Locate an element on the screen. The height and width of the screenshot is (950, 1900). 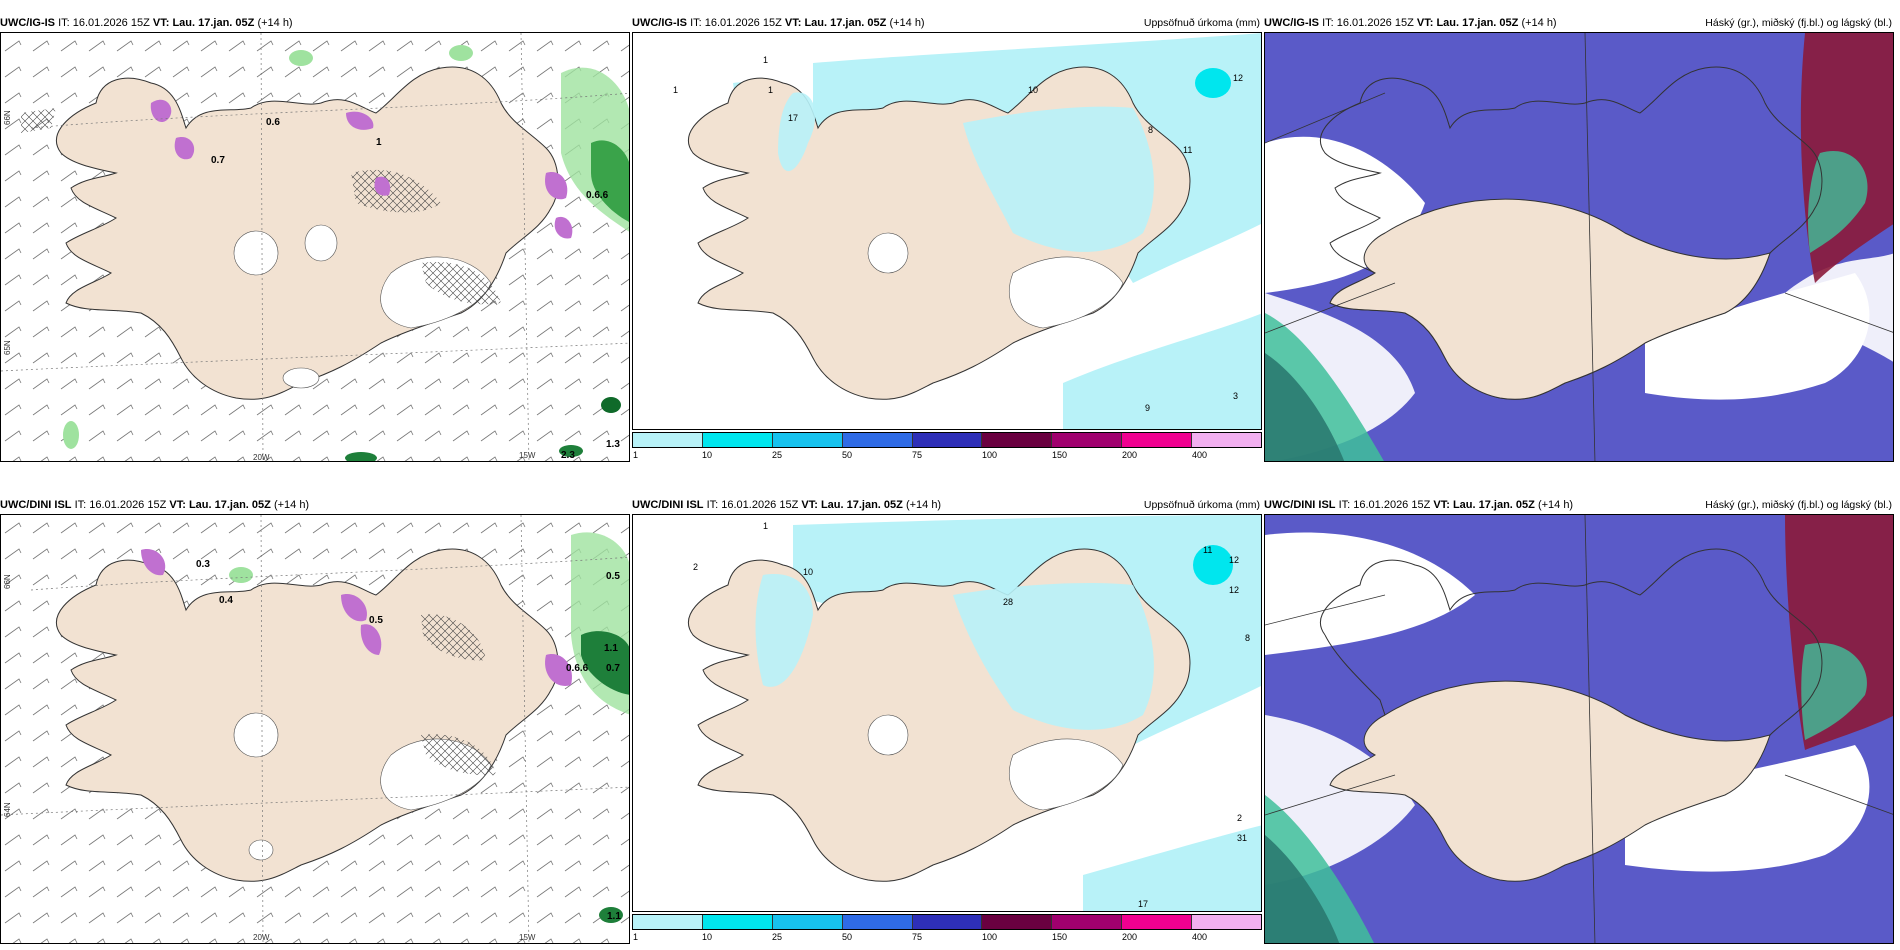
colorbar-tick: 10 is located at coordinates (707, 937).